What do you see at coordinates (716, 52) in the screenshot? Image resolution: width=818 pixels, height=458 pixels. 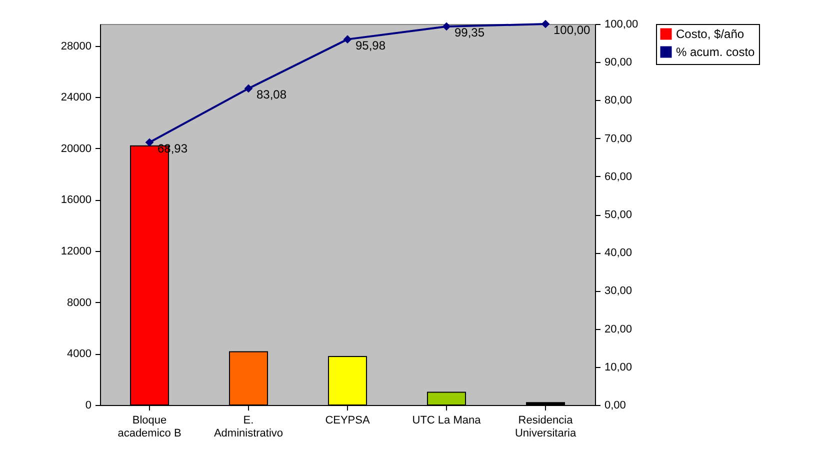 I see `legend-label: % acum. costo` at bounding box center [716, 52].